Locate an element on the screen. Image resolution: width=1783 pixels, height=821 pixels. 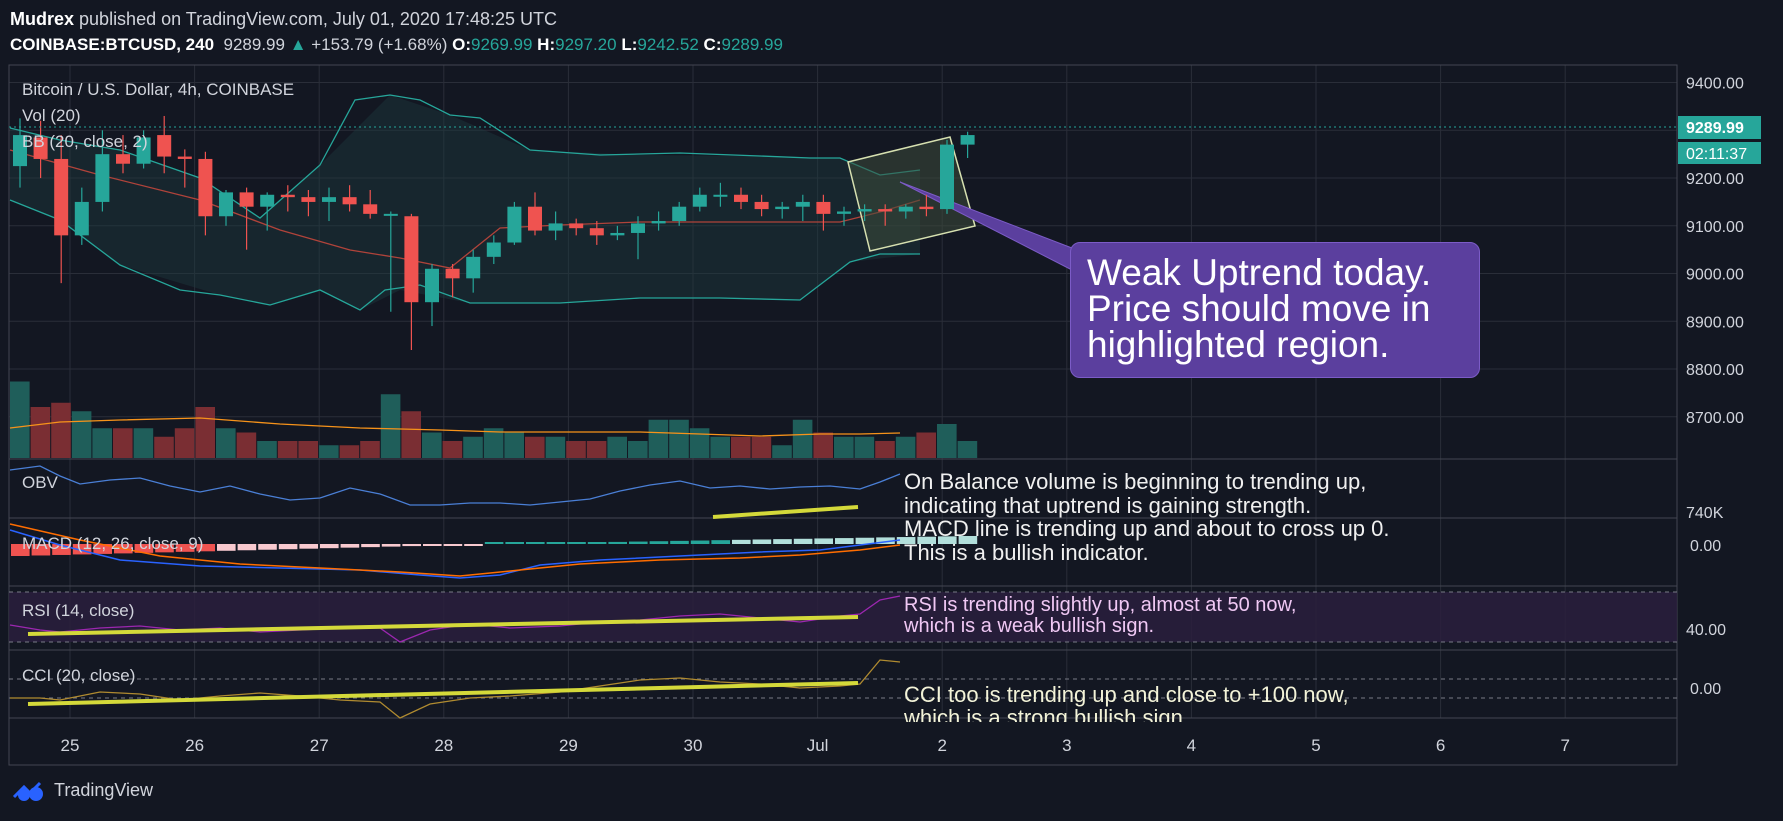
time-tick-label: 29 is located at coordinates (568, 745).